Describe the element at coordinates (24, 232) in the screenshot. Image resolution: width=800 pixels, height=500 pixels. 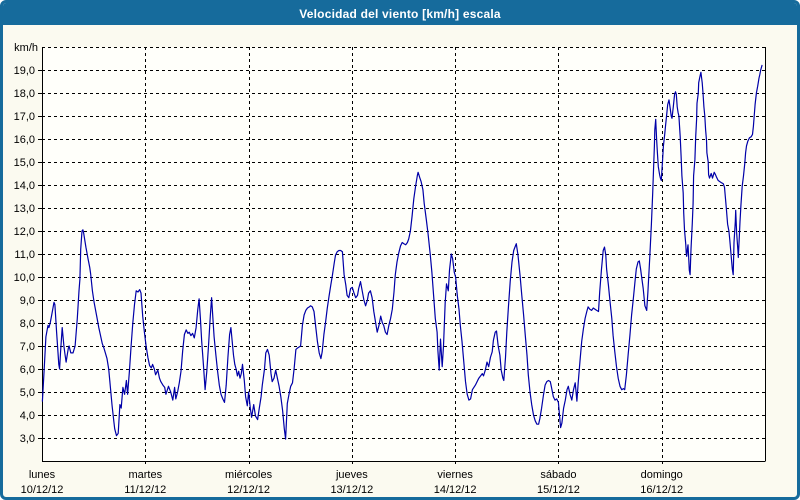
I see `y-tick-label: 12,0` at that location.